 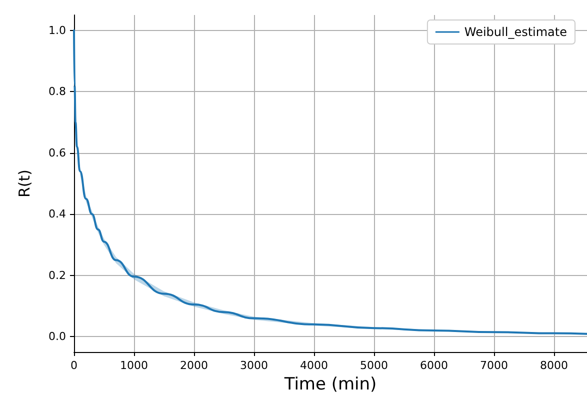 What do you see at coordinates (254, 365) in the screenshot?
I see `x-tick-label: 3000` at bounding box center [254, 365].